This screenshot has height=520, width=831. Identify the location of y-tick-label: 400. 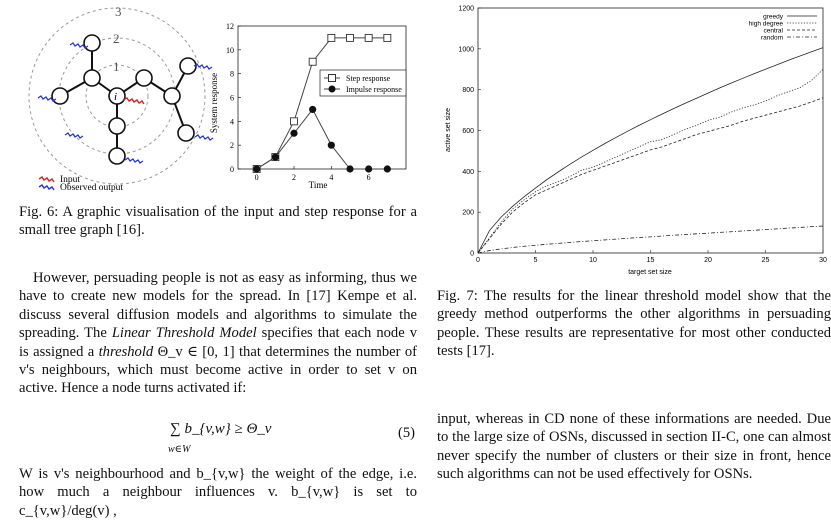
(468, 172).